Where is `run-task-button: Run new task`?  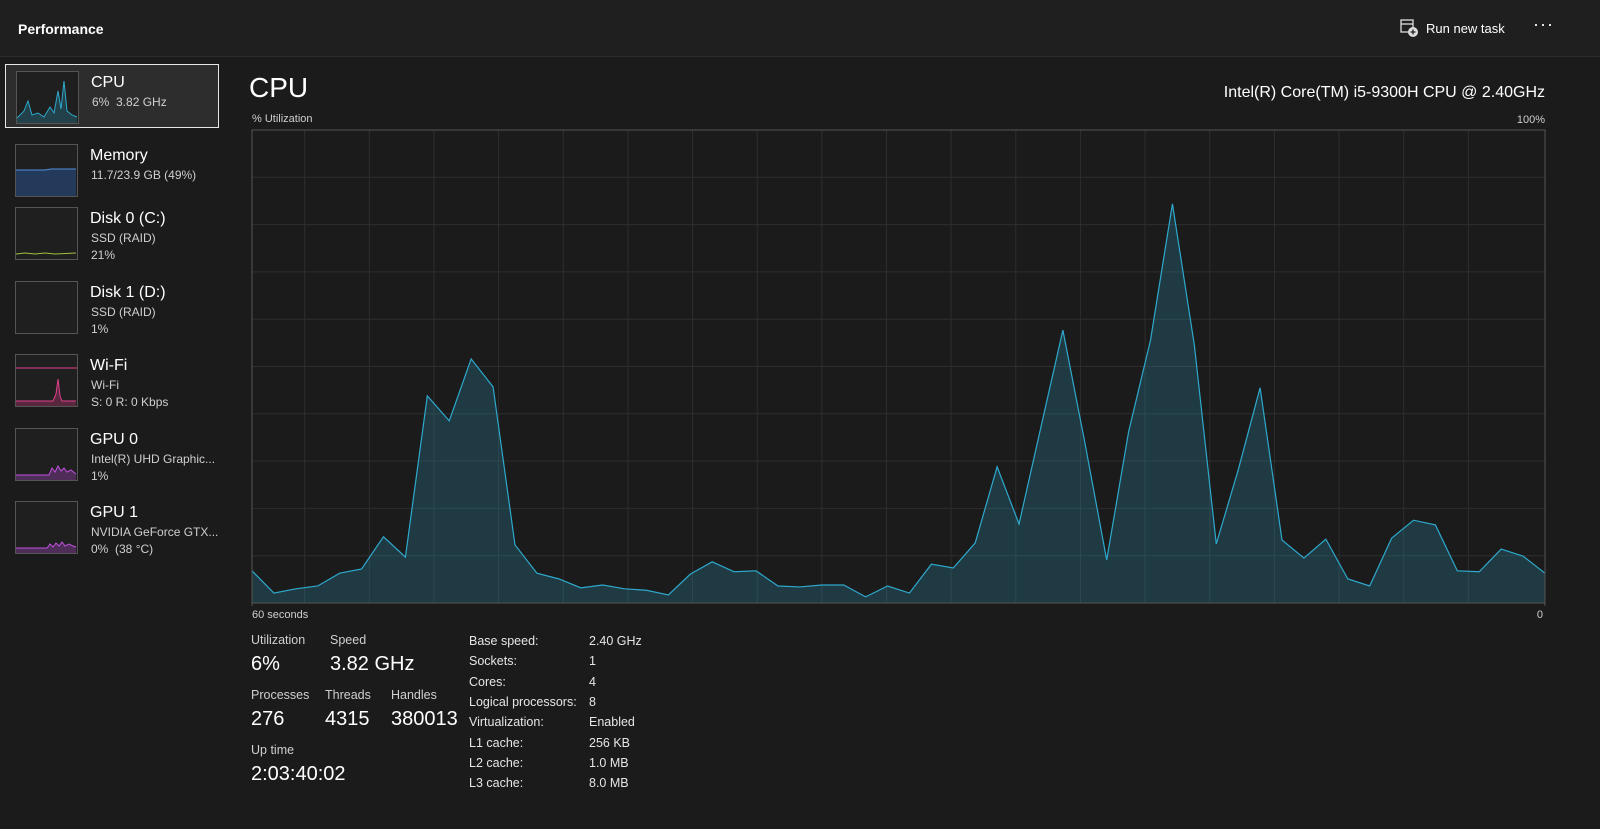
run-task-button: Run new task is located at coordinates (1465, 28).